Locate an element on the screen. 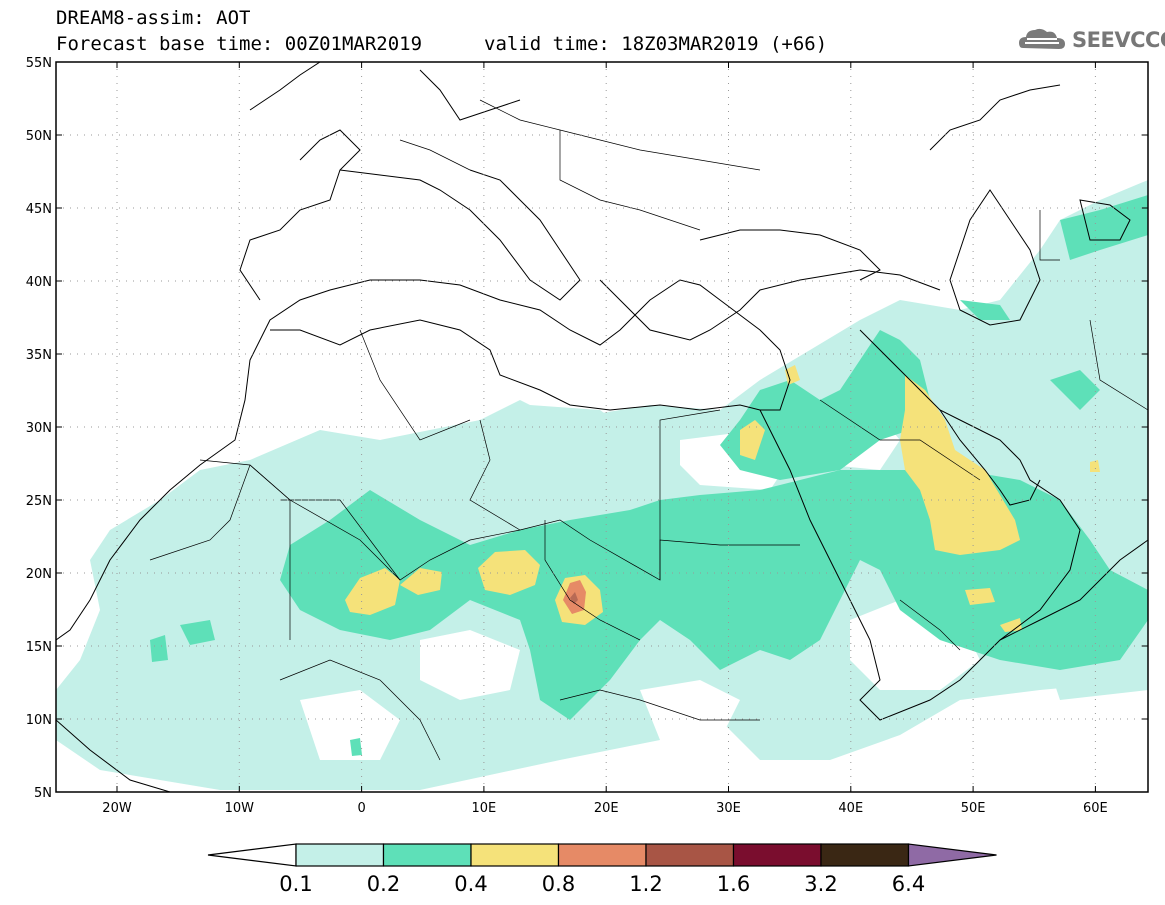 The width and height of the screenshot is (1165, 905). colorbar is located at coordinates (602, 855).